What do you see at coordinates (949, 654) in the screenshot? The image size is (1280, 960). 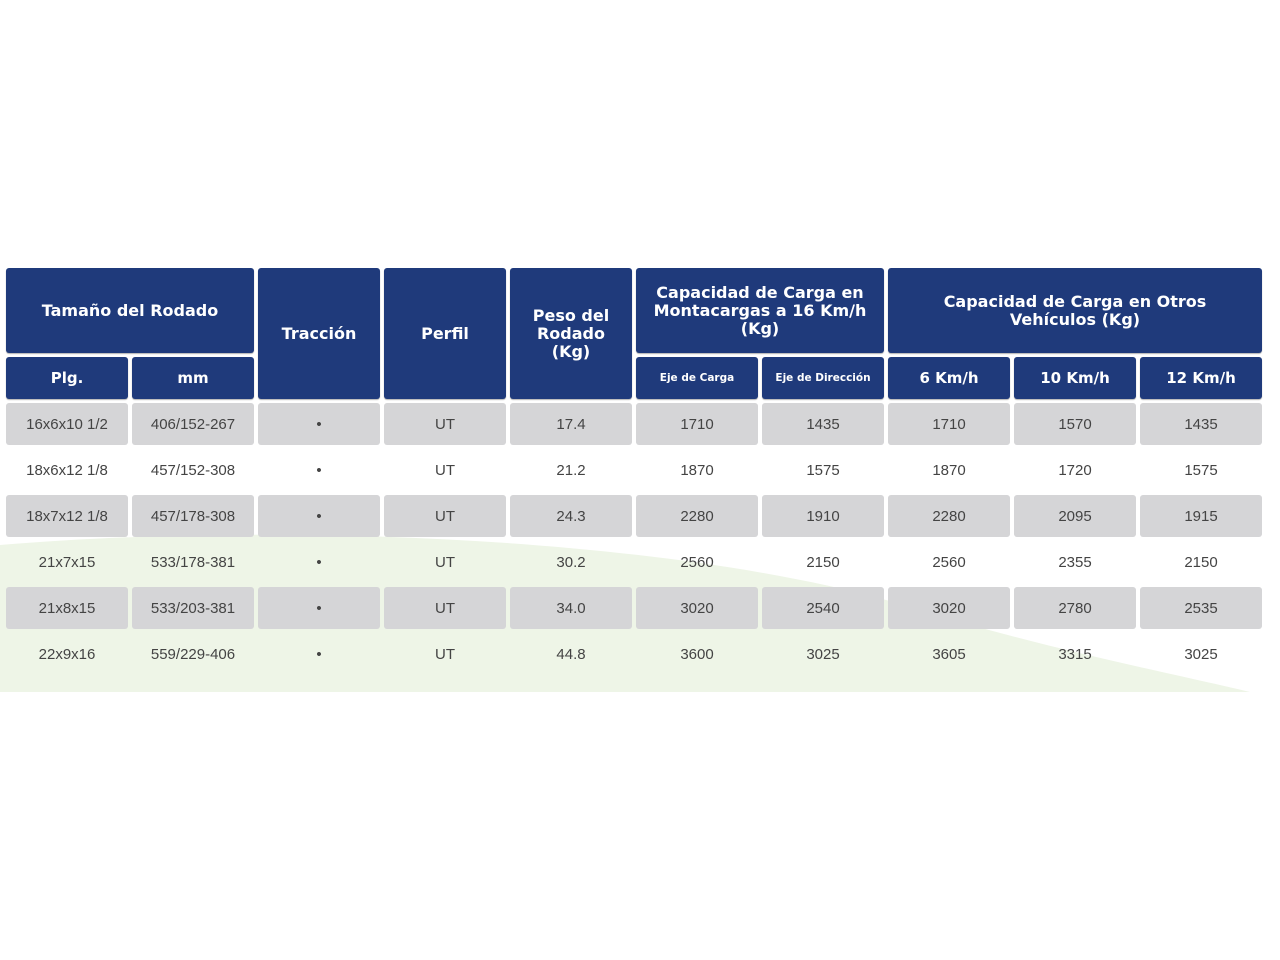 I see `cell-6kmh: 3605` at bounding box center [949, 654].